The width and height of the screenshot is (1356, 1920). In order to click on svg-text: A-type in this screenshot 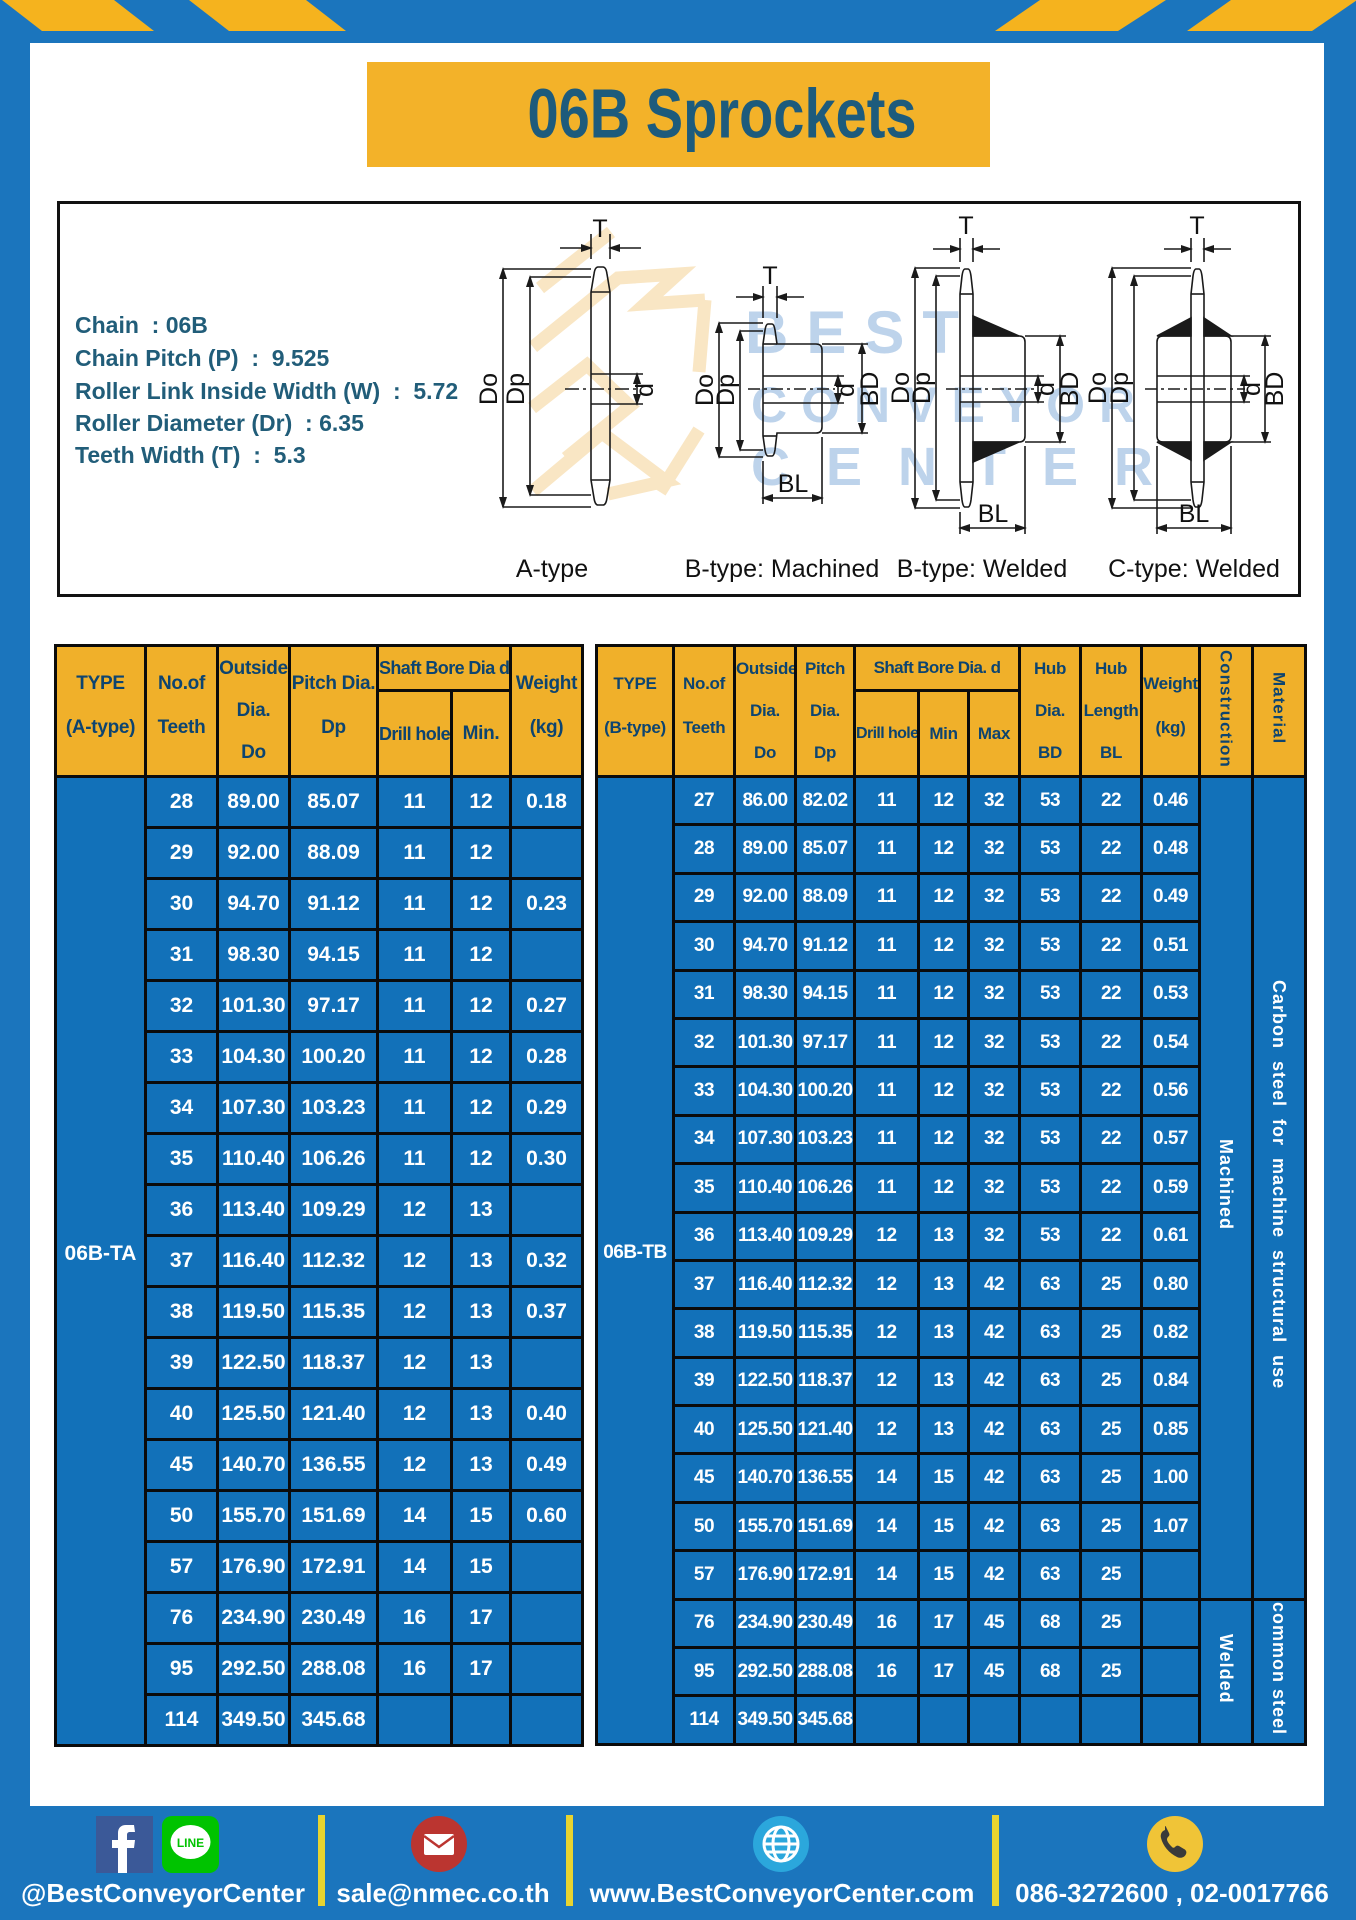, I will do `click(552, 569)`.